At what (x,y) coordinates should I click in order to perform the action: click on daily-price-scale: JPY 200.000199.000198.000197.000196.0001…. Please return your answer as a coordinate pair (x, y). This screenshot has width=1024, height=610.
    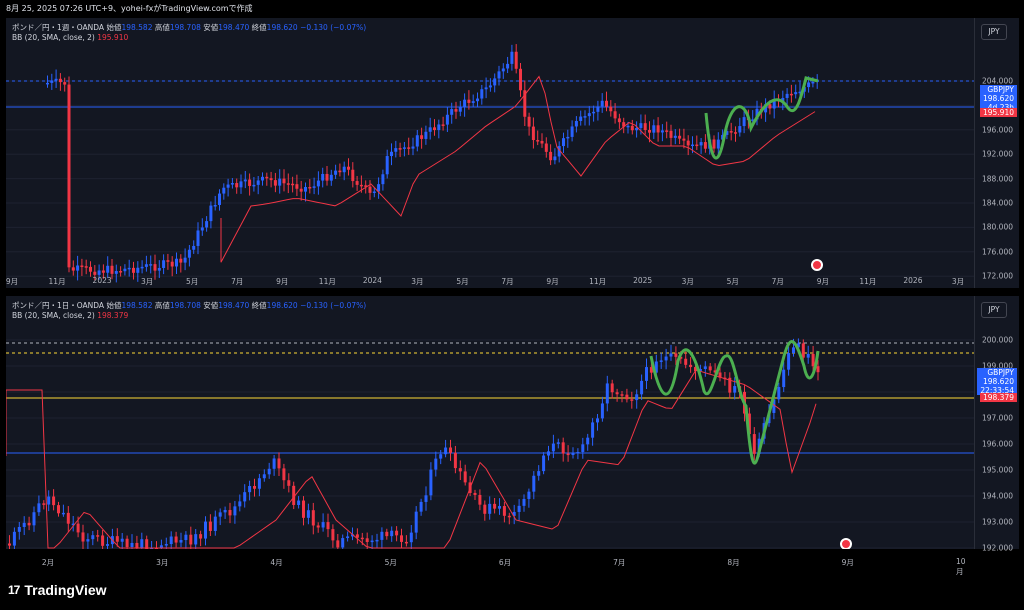
    Looking at the image, I should click on (996, 424).